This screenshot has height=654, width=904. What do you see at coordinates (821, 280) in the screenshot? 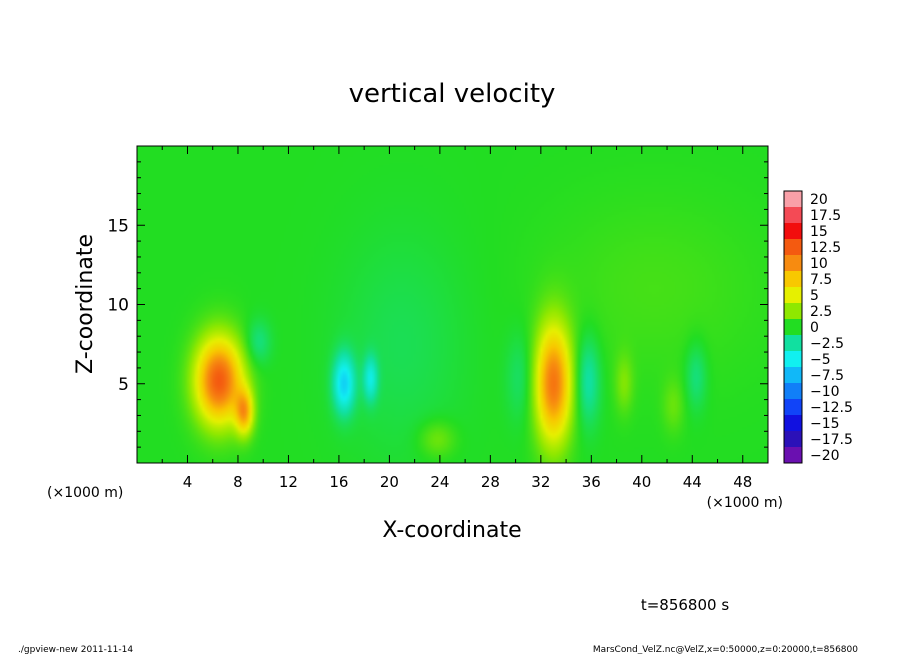
I see `colorbar-label: 7.5` at bounding box center [821, 280].